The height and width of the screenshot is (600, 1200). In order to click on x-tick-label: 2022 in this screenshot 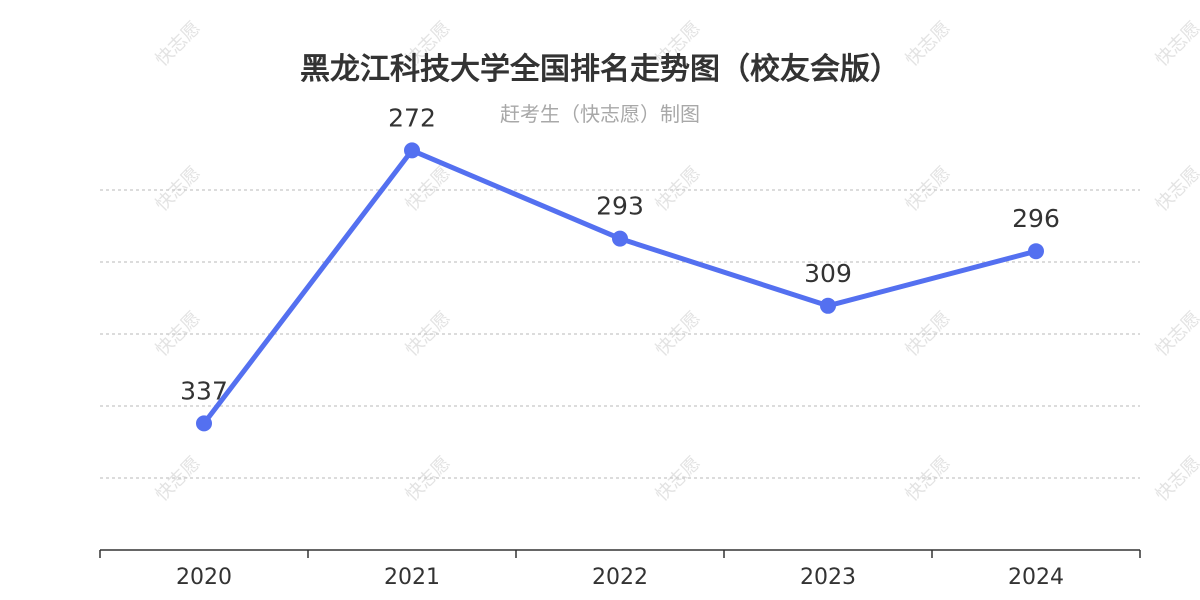, I will do `click(620, 577)`.